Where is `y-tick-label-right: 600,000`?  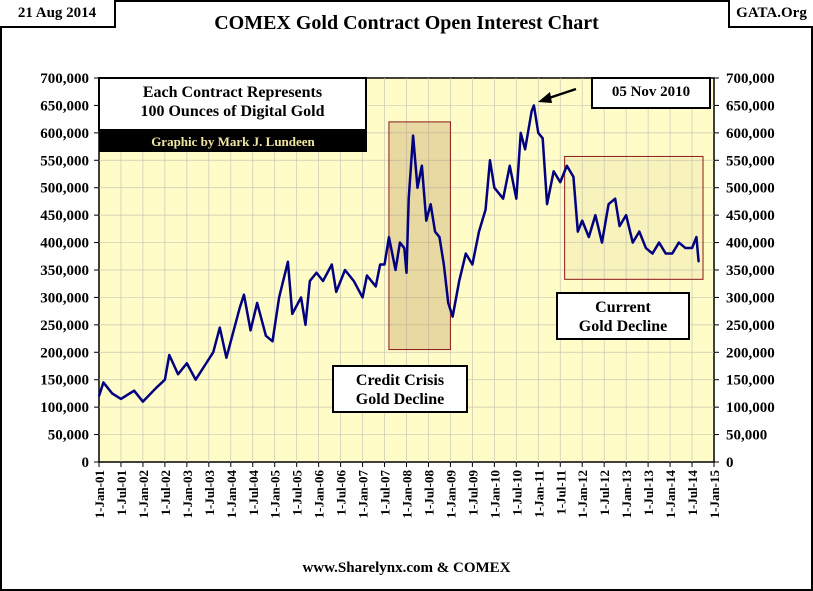
y-tick-label-right: 600,000 is located at coordinates (750, 134).